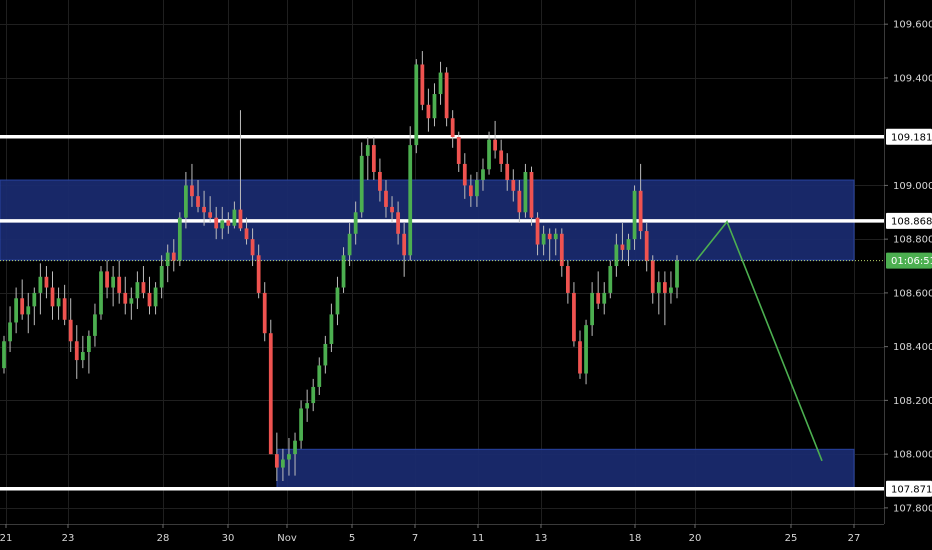  I want to click on y-tick-label: 109.600, so click(912, 25).